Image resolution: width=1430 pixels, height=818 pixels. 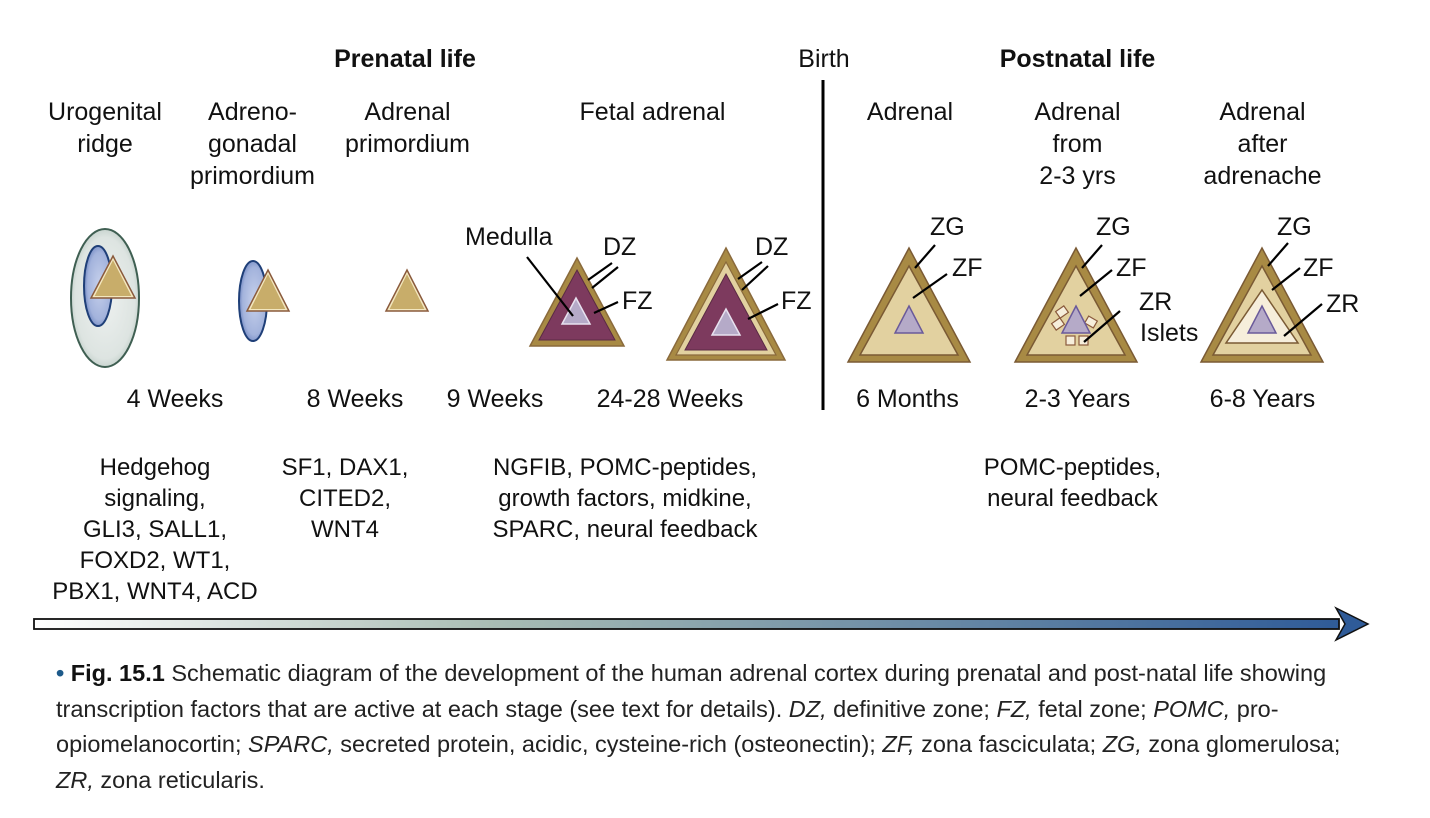 What do you see at coordinates (1014, 708) in the screenshot?
I see `abbr-term: FZ,` at bounding box center [1014, 708].